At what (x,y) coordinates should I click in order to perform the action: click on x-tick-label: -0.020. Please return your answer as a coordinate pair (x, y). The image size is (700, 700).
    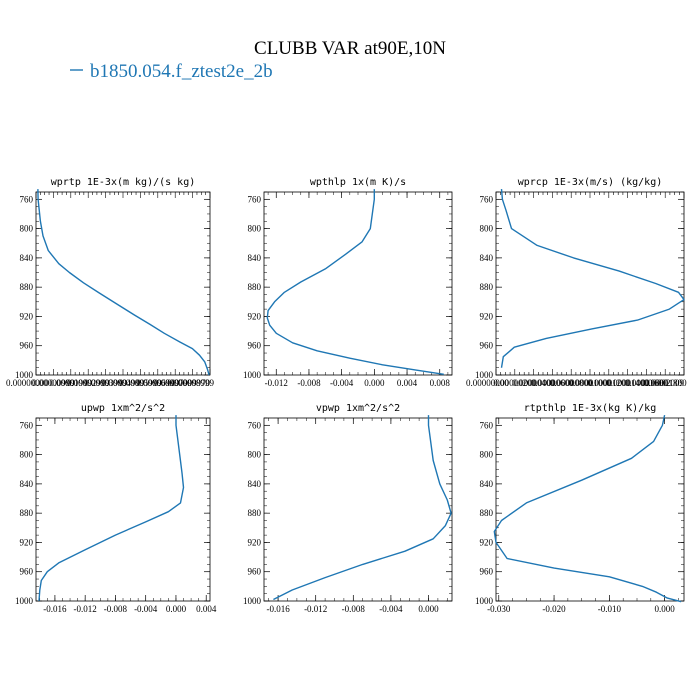
    Looking at the image, I should click on (554, 609).